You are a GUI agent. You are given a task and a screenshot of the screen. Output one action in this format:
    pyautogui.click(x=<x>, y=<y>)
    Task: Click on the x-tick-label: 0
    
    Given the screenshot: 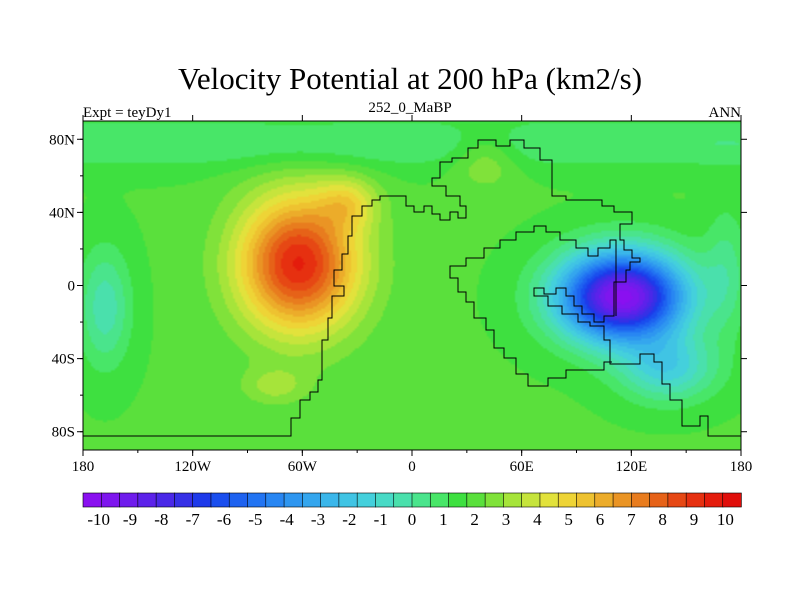 What is the action you would take?
    pyautogui.click(x=412, y=467)
    